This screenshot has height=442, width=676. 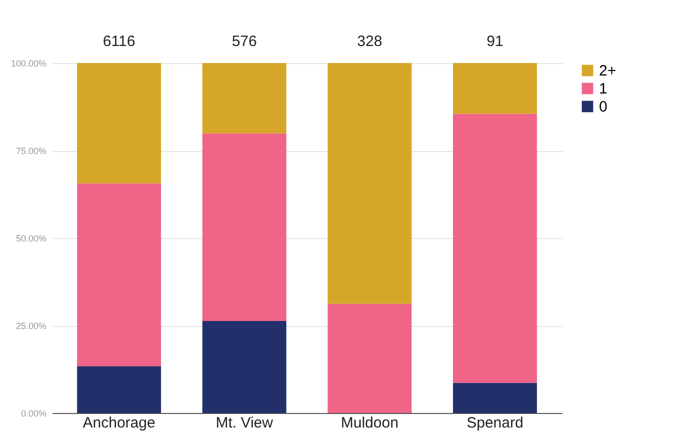 I want to click on legend-label: 1, so click(x=603, y=89).